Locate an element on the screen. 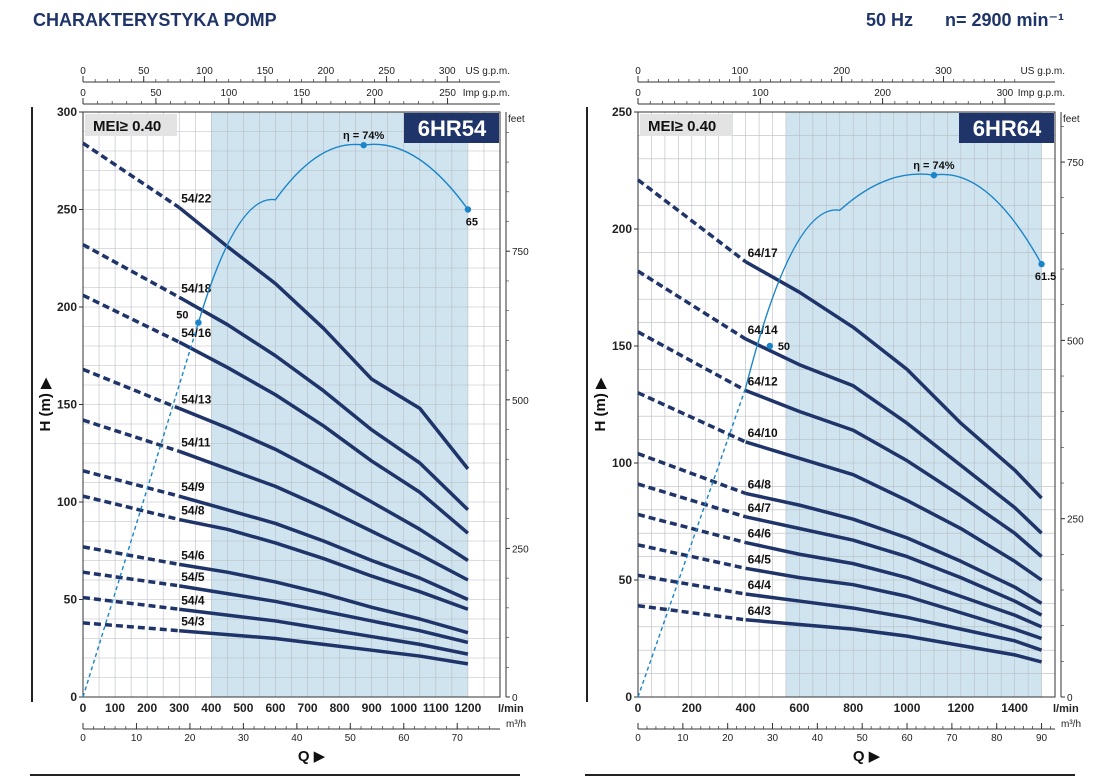 The width and height of the screenshot is (1103, 780). feet-tick-label: 750 is located at coordinates (1075, 163).